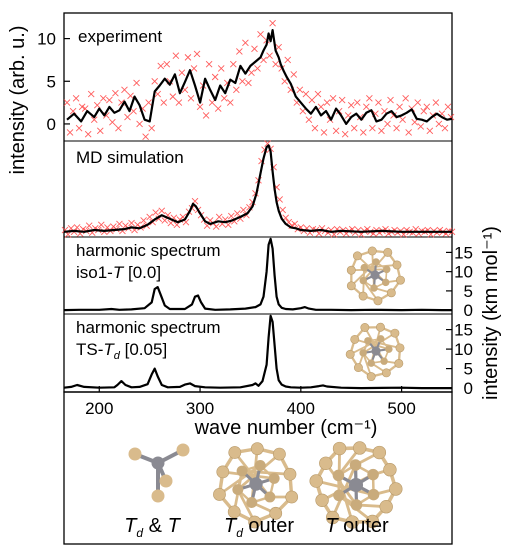 The height and width of the screenshot is (547, 512). I want to click on left-y-axis-label: intensity (arb. u.), so click(18, 100).